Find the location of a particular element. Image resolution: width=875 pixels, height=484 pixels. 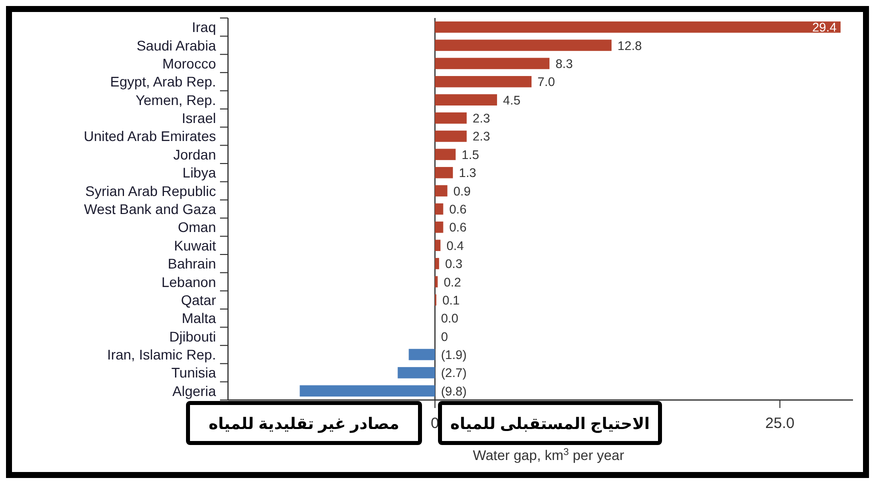

data-label: (2.7) is located at coordinates (453, 373).